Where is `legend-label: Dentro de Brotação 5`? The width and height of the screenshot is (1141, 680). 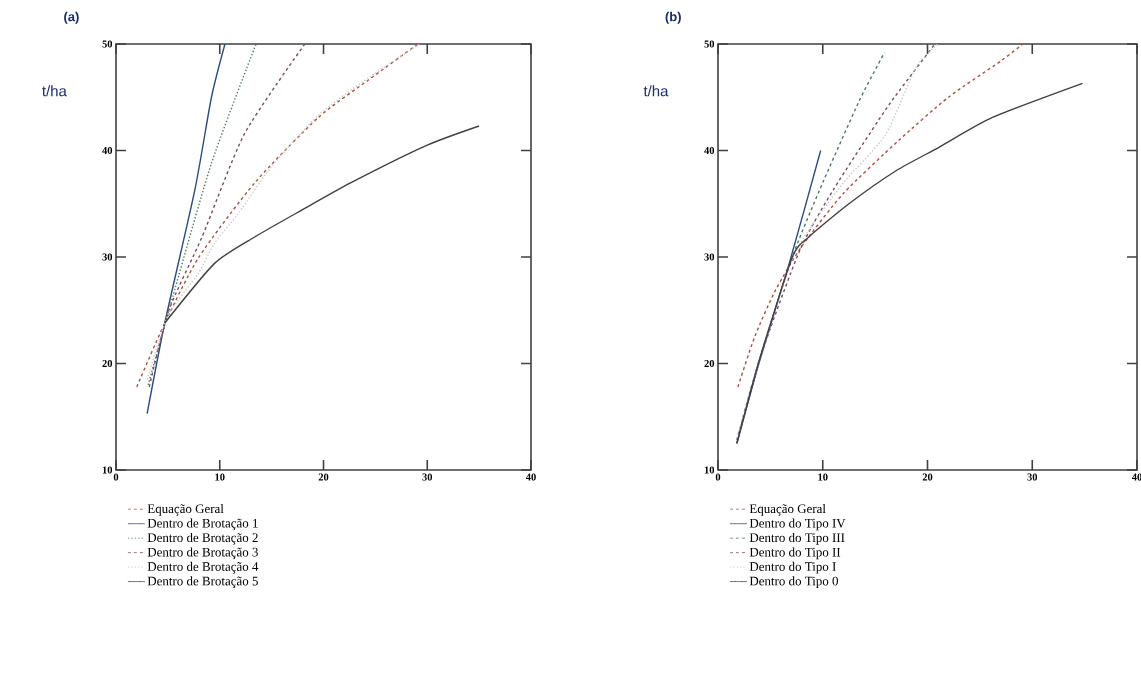
legend-label: Dentro de Brotação 5 is located at coordinates (202, 582).